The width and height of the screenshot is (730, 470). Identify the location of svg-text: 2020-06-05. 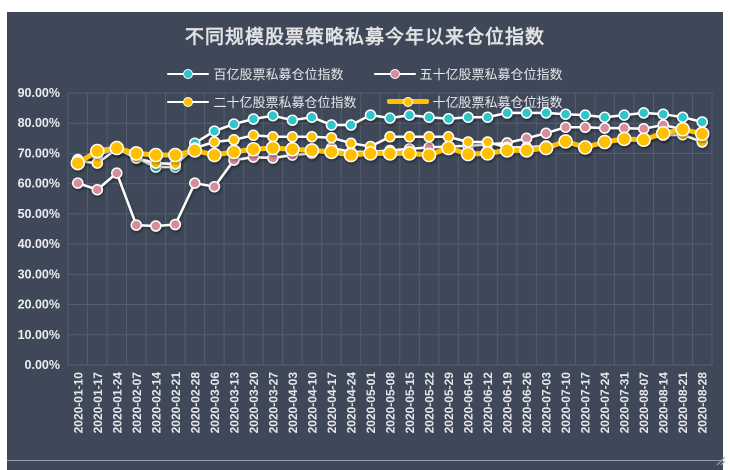
(469, 403).